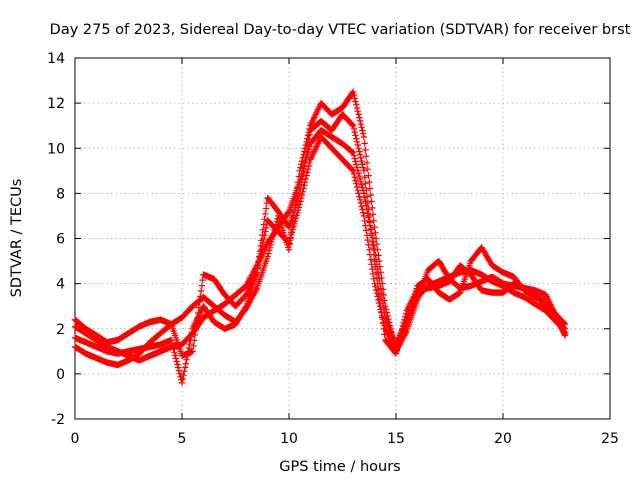 This screenshot has height=480, width=640. Describe the element at coordinates (396, 439) in the screenshot. I see `x-tick-label: 15` at that location.